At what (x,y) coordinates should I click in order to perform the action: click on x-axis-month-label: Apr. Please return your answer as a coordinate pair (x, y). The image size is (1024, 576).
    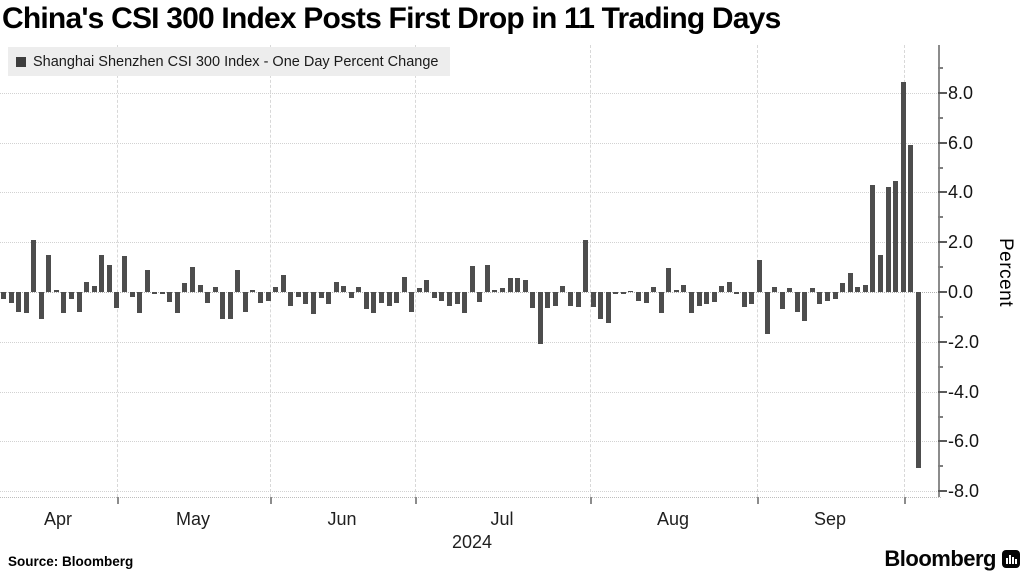
    Looking at the image, I should click on (58, 519).